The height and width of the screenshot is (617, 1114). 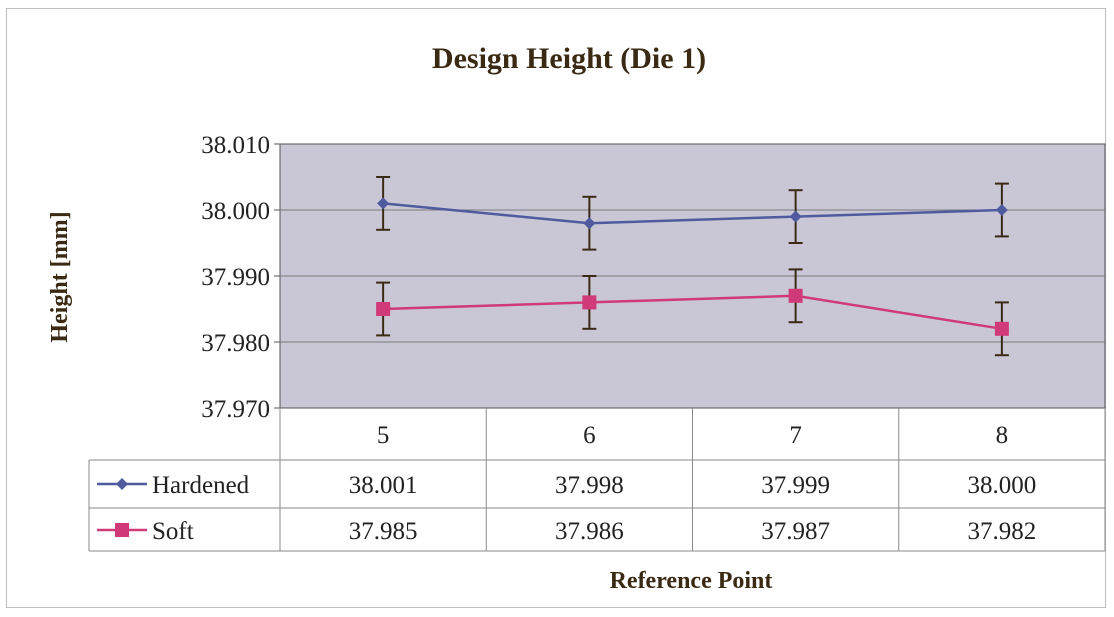 I want to click on series-line-soft, so click(x=693, y=312).